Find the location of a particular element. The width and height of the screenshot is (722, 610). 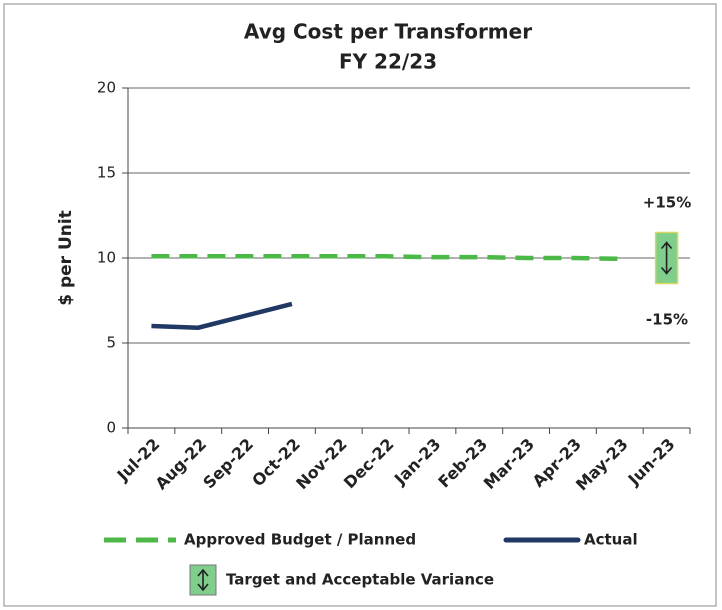

legend-arrow is located at coordinates (203, 580).